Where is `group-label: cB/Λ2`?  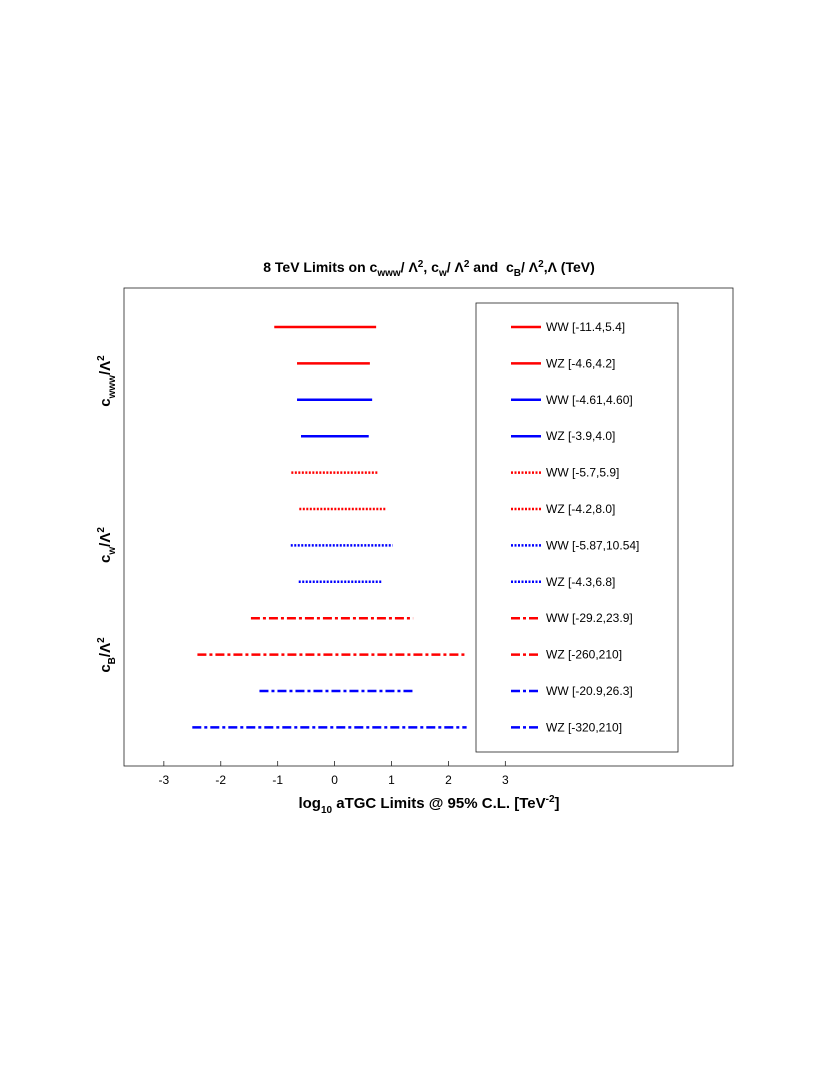
group-label: cB/Λ2 is located at coordinates (107, 655).